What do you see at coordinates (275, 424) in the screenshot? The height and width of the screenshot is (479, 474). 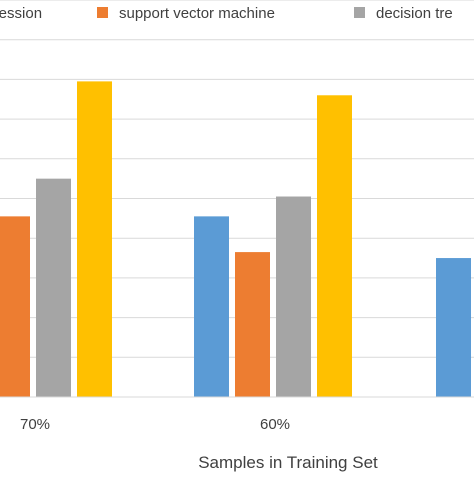 I see `x-tick-label: 60%` at bounding box center [275, 424].